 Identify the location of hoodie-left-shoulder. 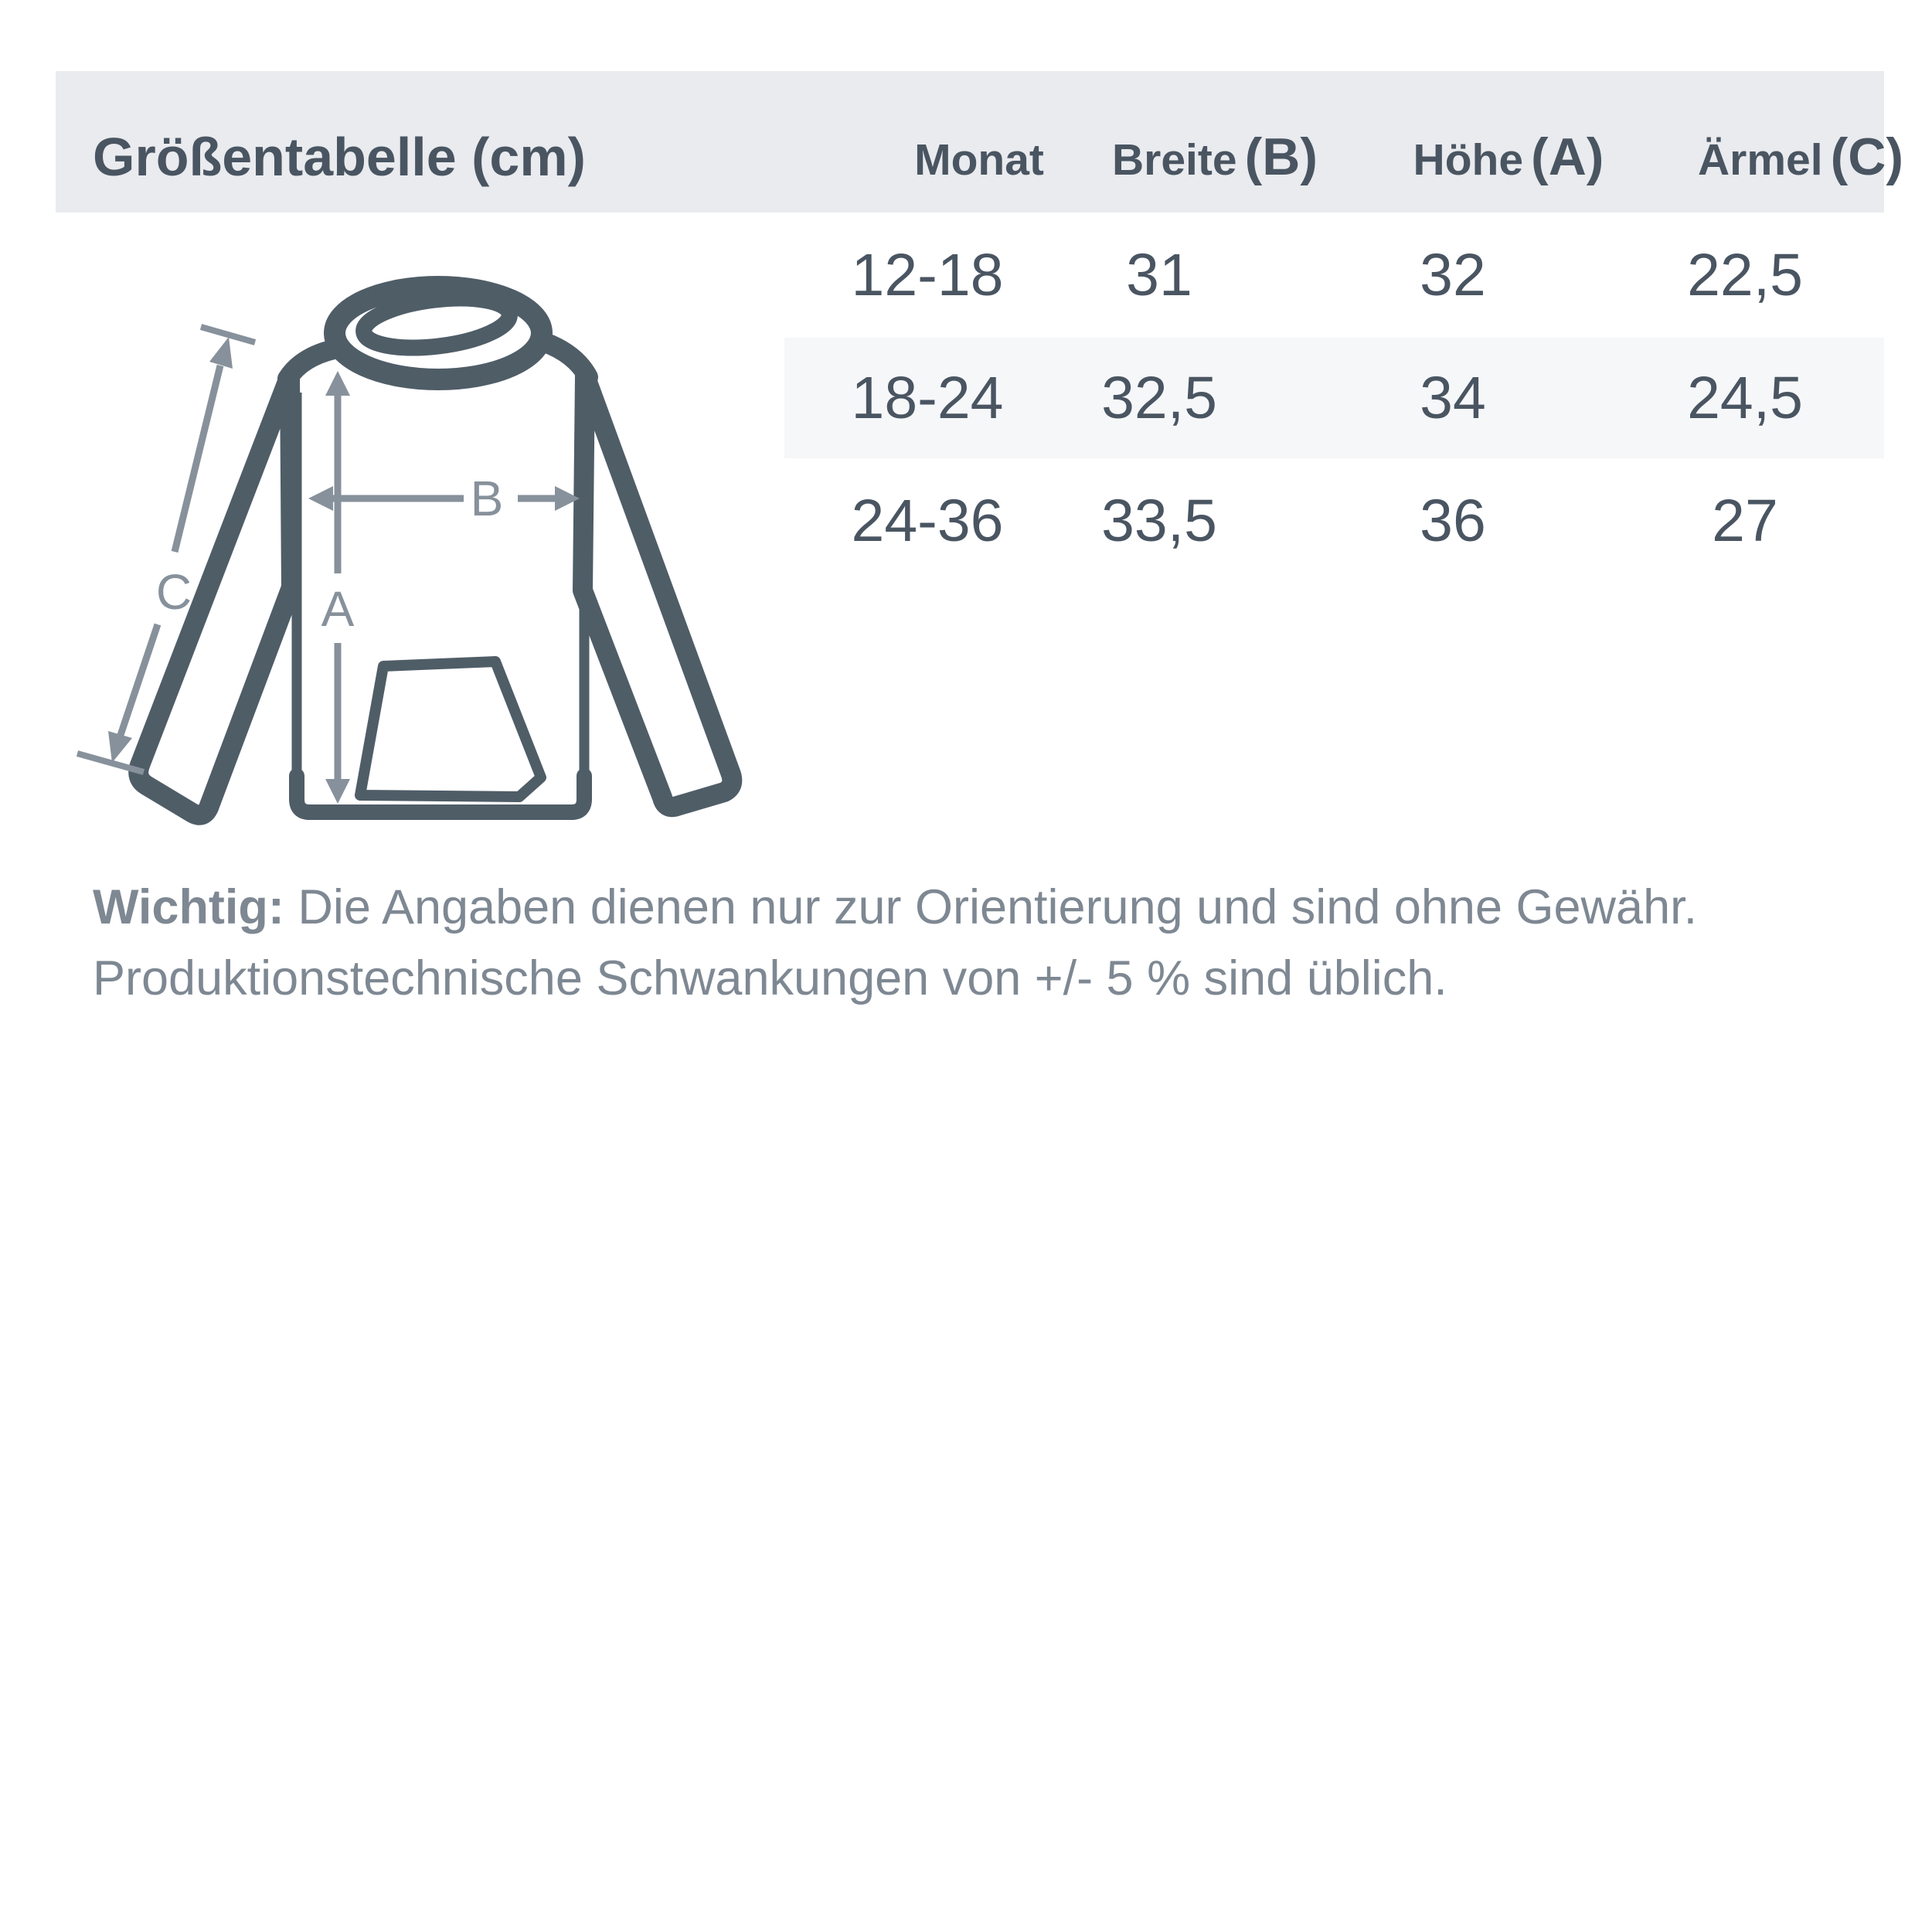
(310, 364).